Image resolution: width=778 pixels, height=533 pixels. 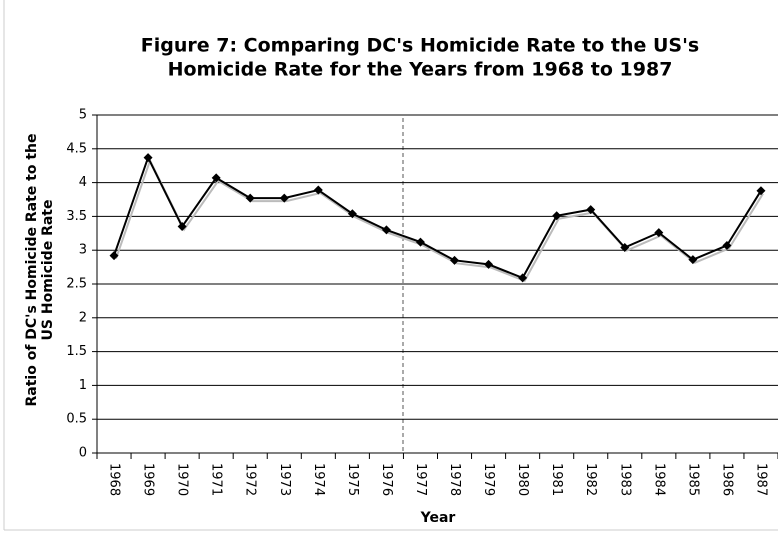 What do you see at coordinates (83, 385) in the screenshot?
I see `y-tick-label: 1` at bounding box center [83, 385].